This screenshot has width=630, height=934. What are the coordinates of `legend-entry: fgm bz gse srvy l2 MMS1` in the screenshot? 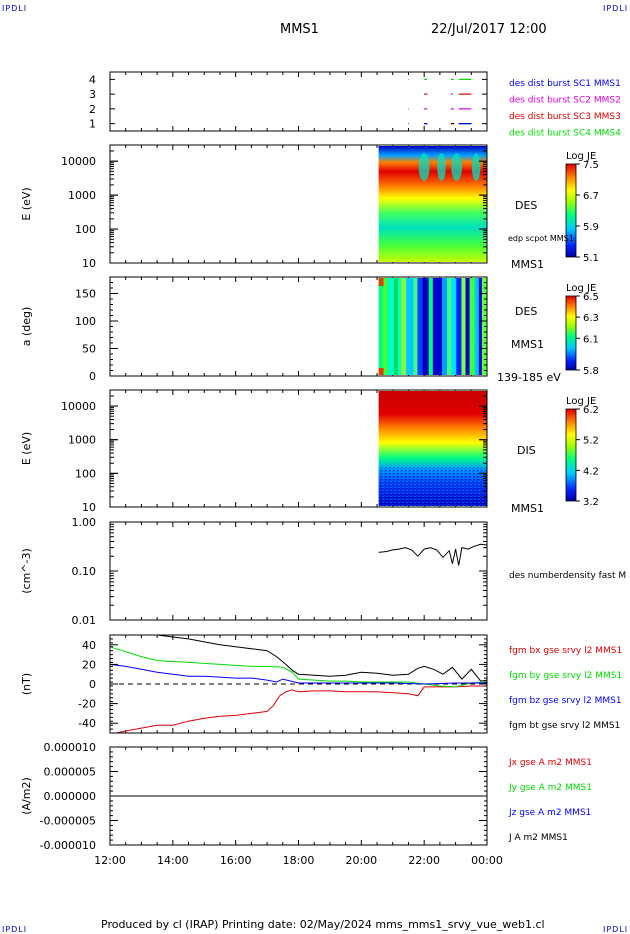 It's located at (565, 701).